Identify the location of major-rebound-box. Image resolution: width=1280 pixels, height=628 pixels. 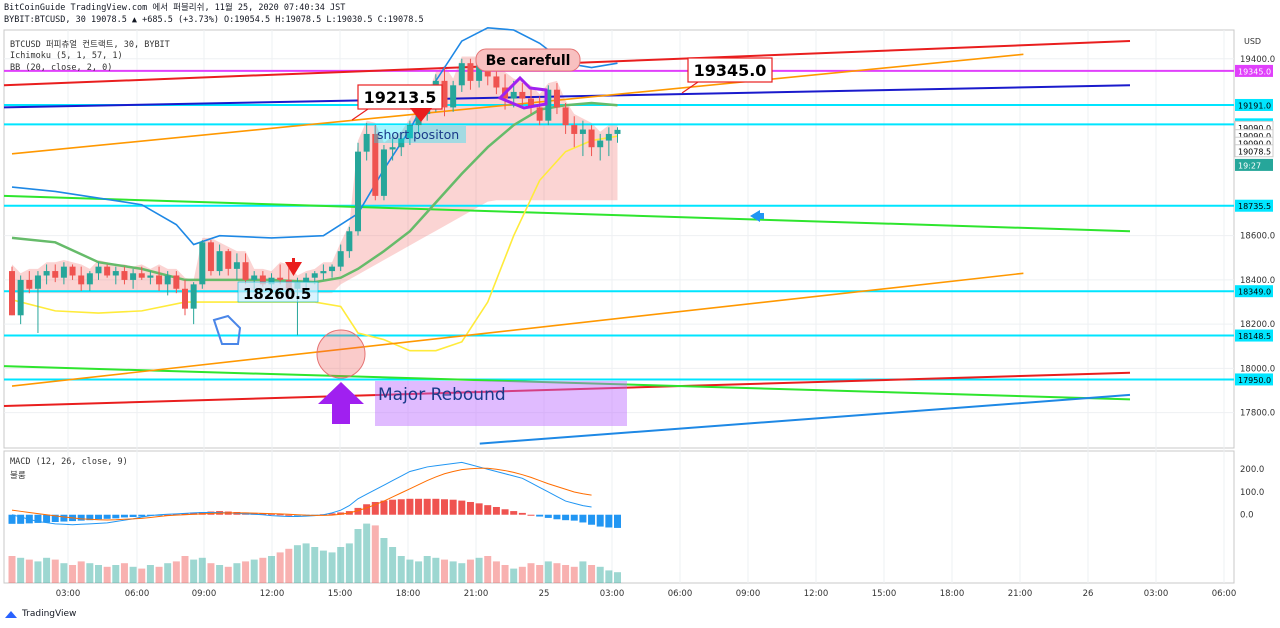
(501, 403).